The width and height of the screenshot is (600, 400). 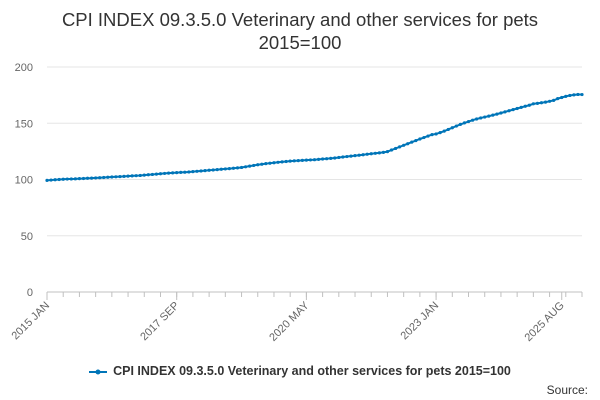 I want to click on y-tick-label-1: 50, so click(x=27, y=237).